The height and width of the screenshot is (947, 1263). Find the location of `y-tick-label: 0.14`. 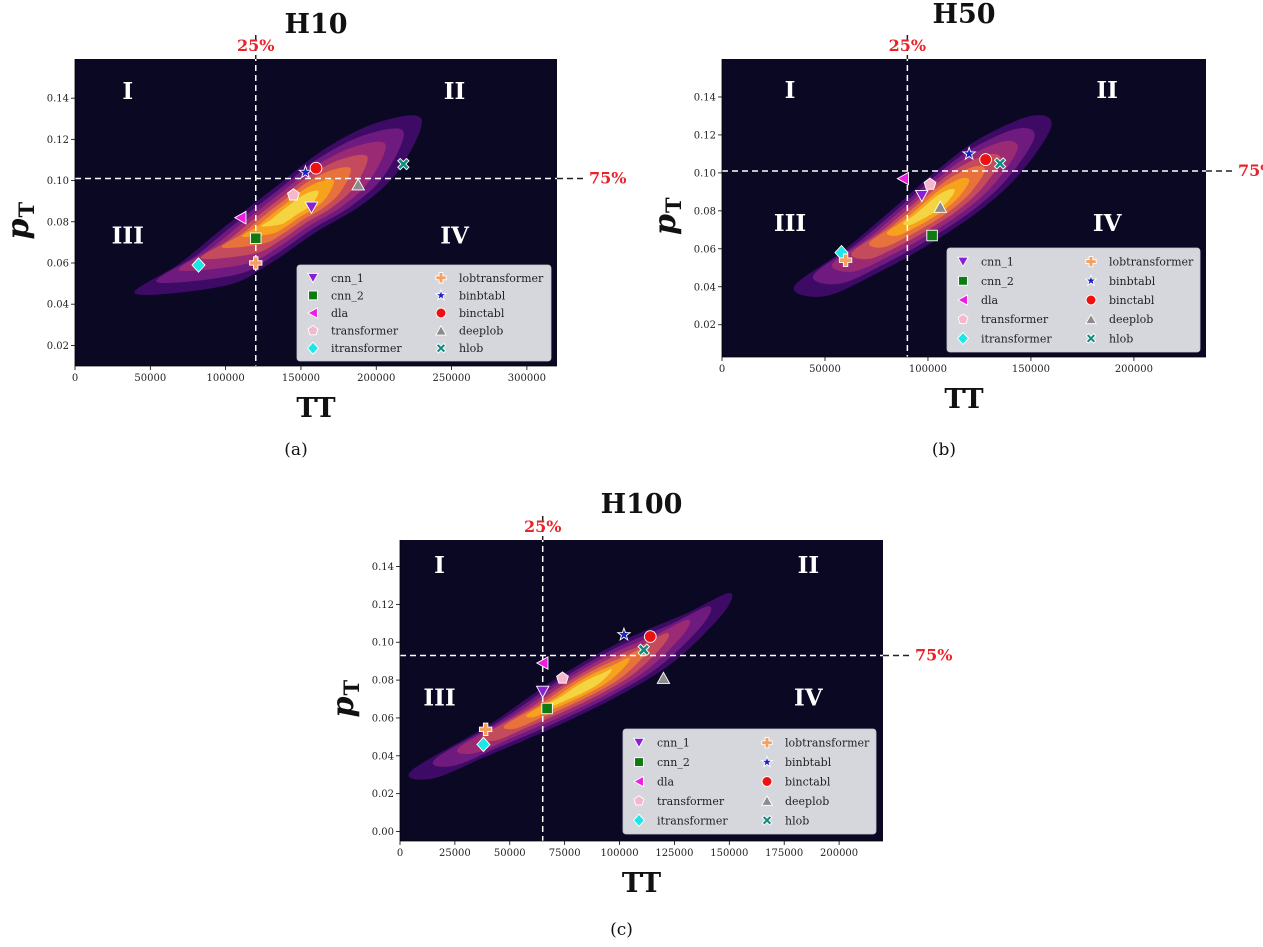

y-tick-label: 0.14 is located at coordinates (58, 99).